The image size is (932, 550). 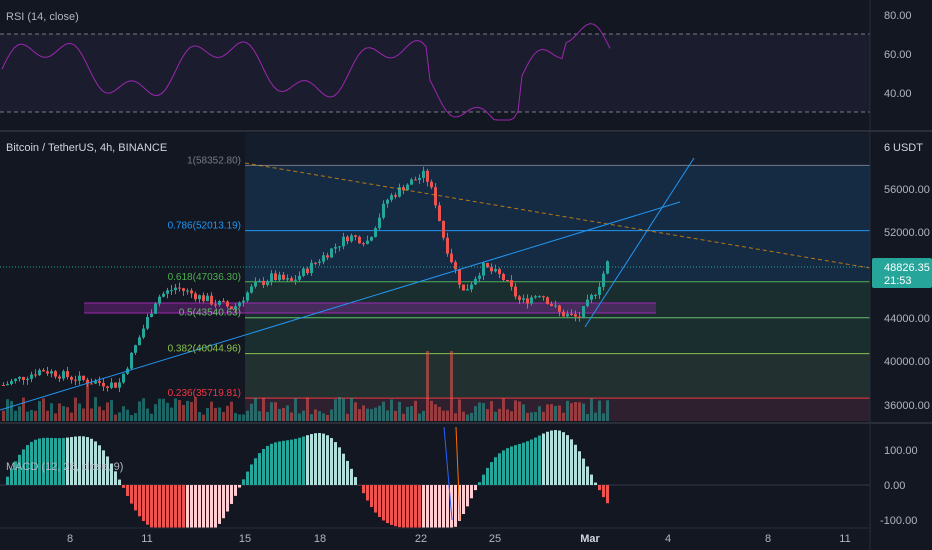 What do you see at coordinates (458, 473) in the screenshot?
I see `signal-line` at bounding box center [458, 473].